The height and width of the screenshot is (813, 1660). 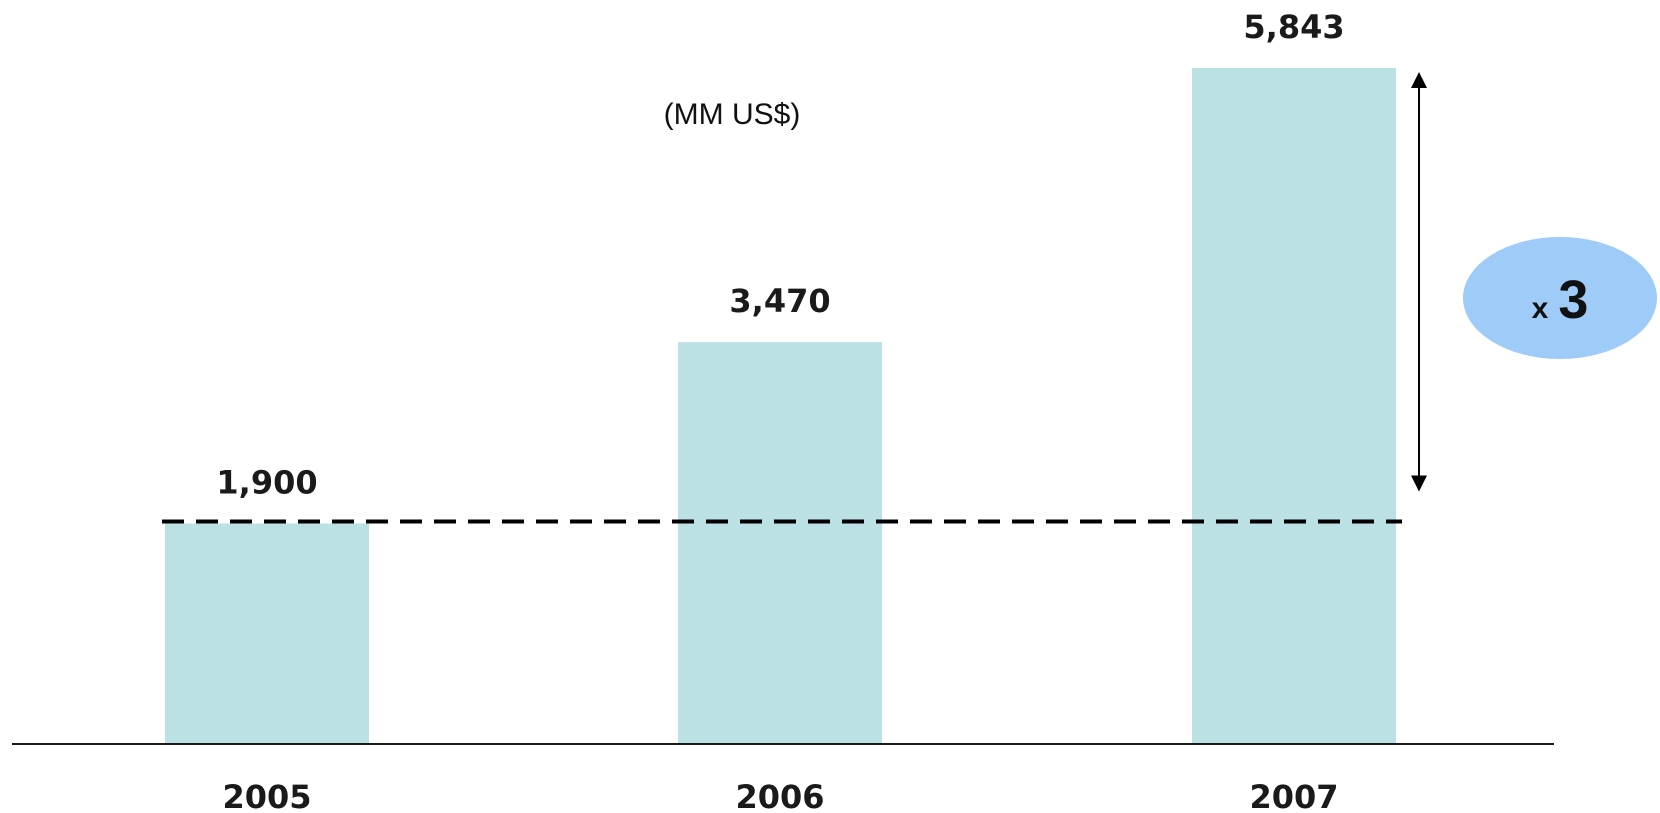 What do you see at coordinates (266, 483) in the screenshot?
I see `bar-value-label-2005: 1,900` at bounding box center [266, 483].